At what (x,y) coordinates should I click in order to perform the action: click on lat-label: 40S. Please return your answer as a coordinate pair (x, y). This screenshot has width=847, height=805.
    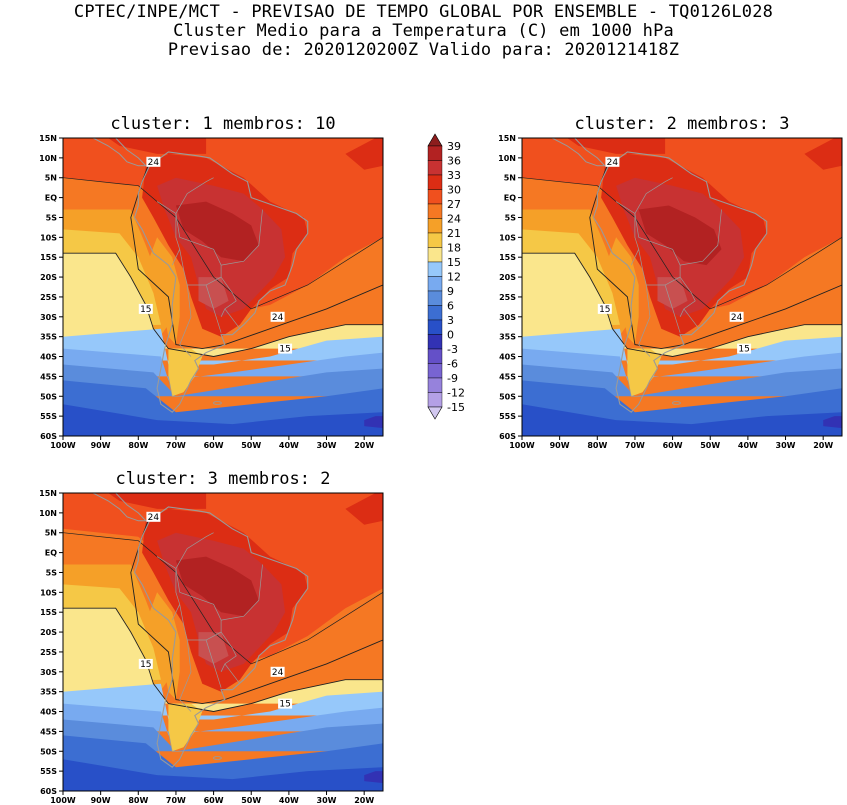
    Looking at the image, I should click on (48, 357).